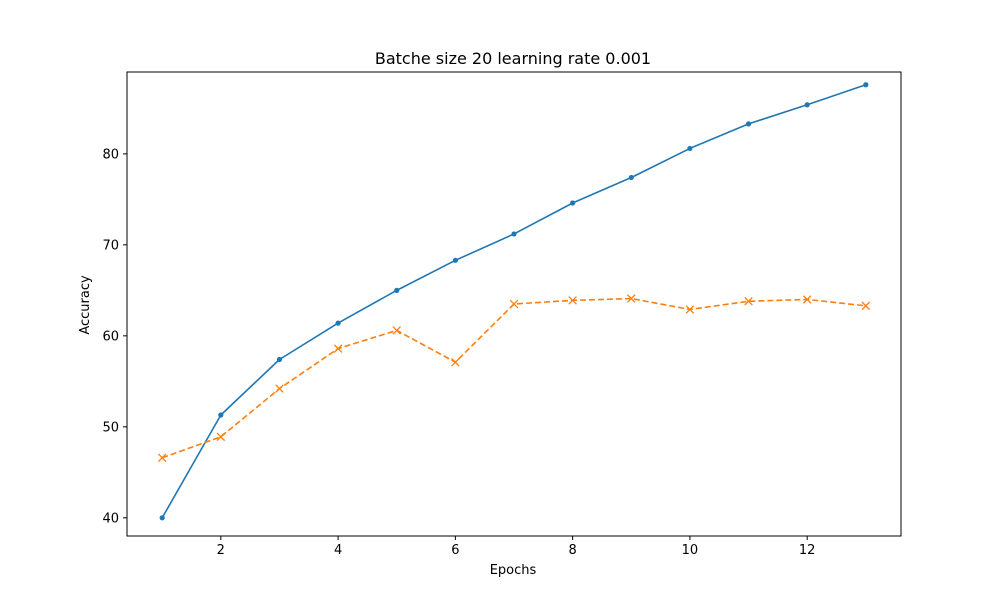 The image size is (1000, 600). Describe the element at coordinates (807, 550) in the screenshot. I see `x-tick-label: 12` at that location.